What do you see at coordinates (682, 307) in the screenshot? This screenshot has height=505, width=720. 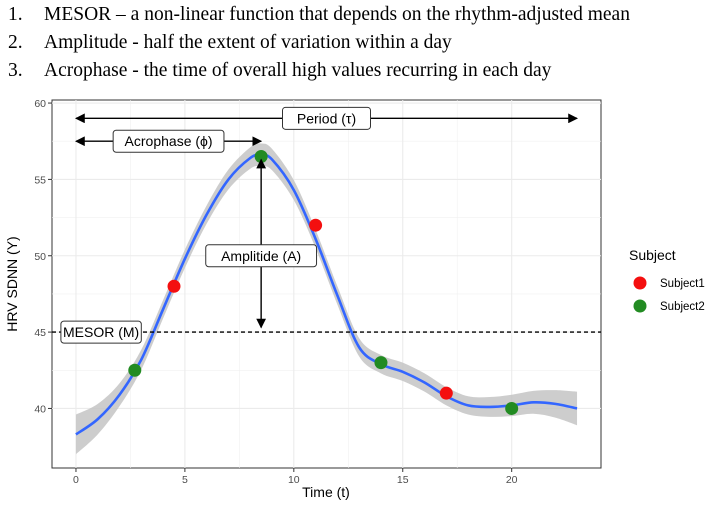 I see `legend-label: Subject2` at bounding box center [682, 307].